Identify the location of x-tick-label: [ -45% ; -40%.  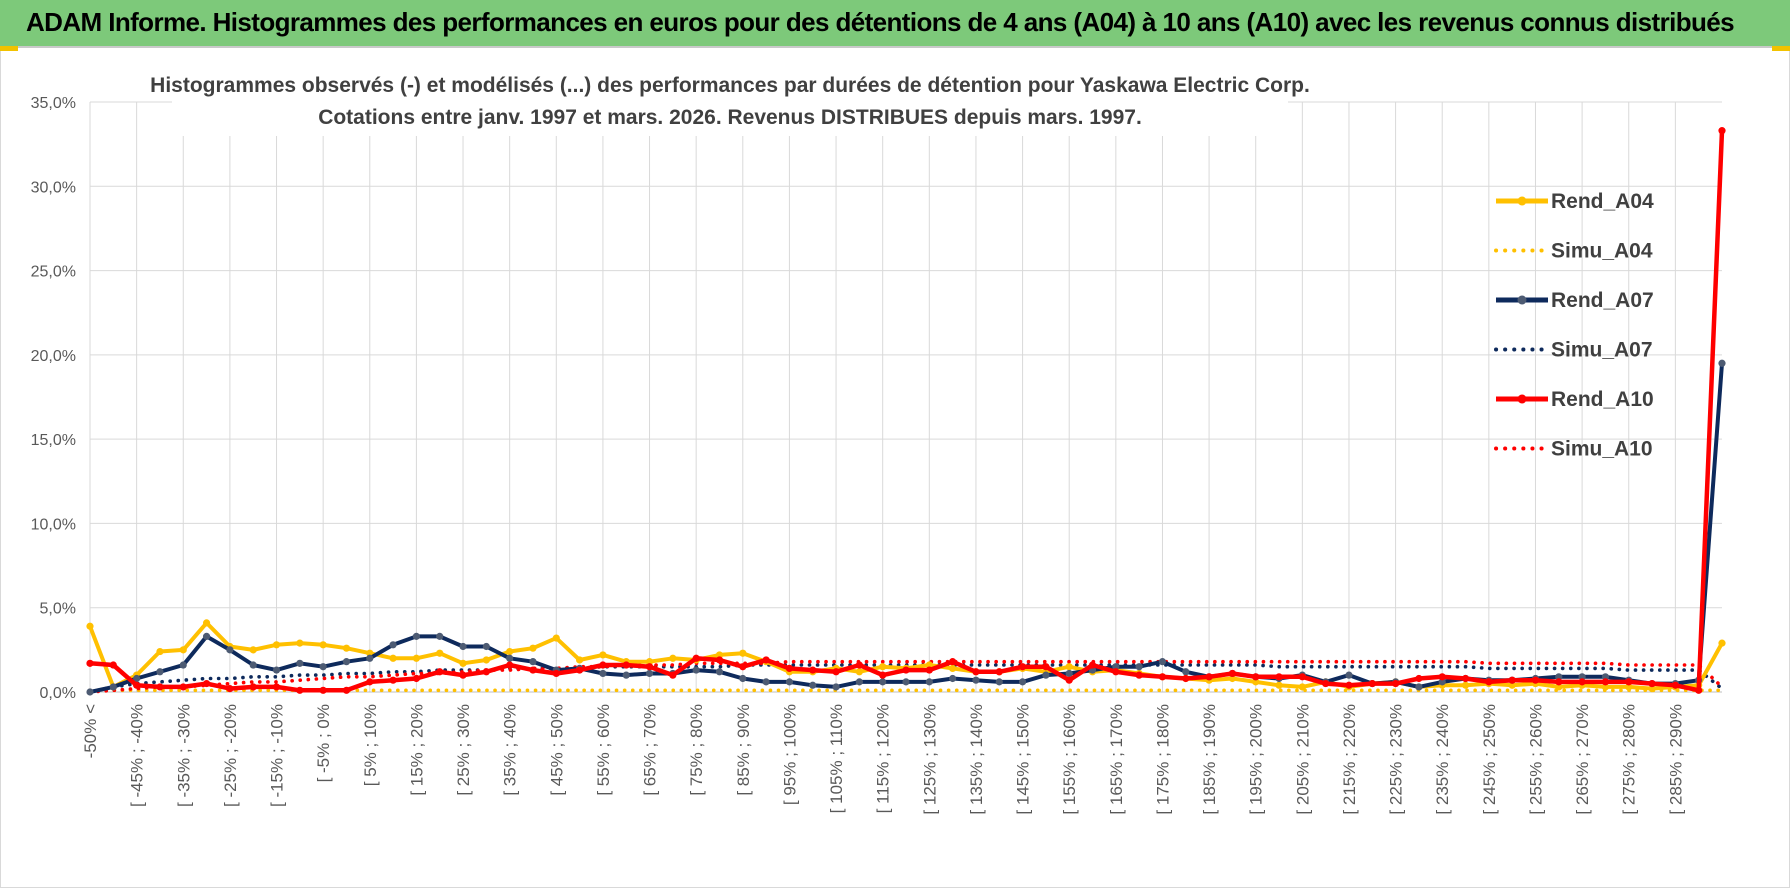
(137, 755).